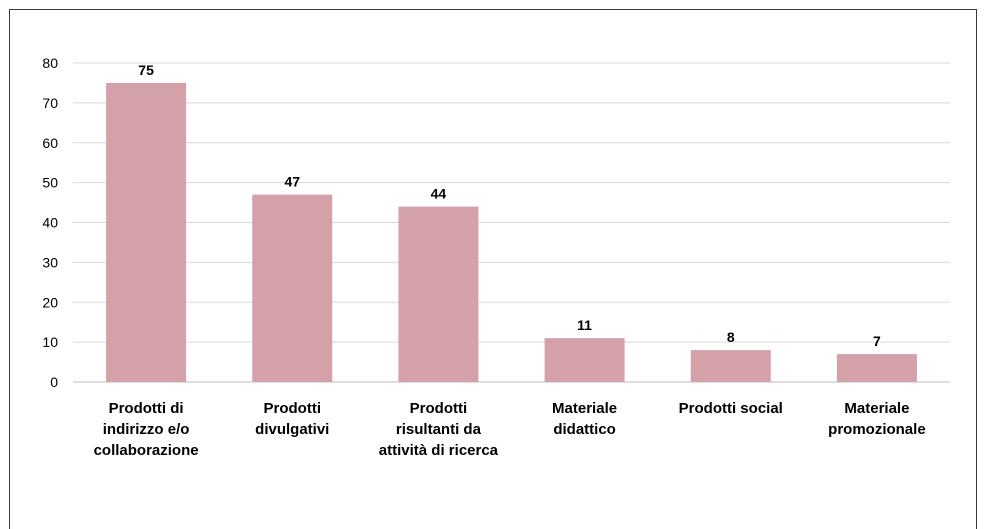  What do you see at coordinates (50, 262) in the screenshot?
I see `y-tick-label: 30` at bounding box center [50, 262].